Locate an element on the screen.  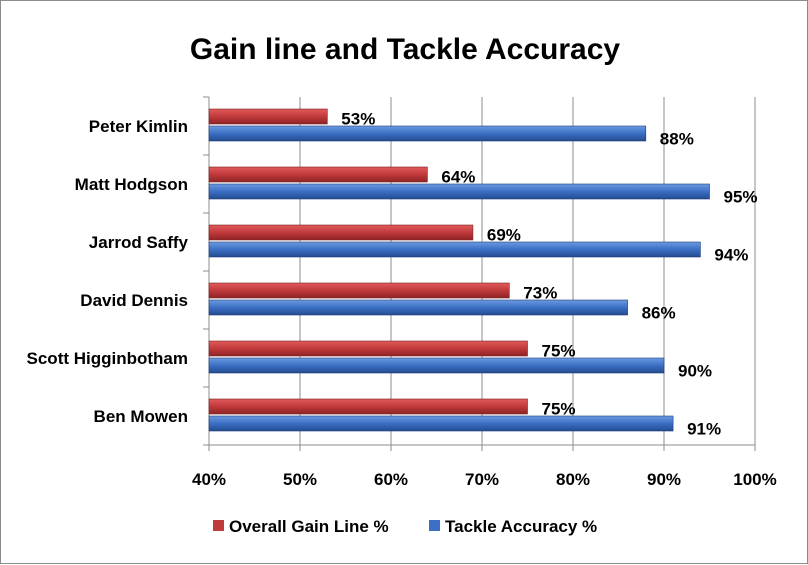
data-label: 73% is located at coordinates (540, 293).